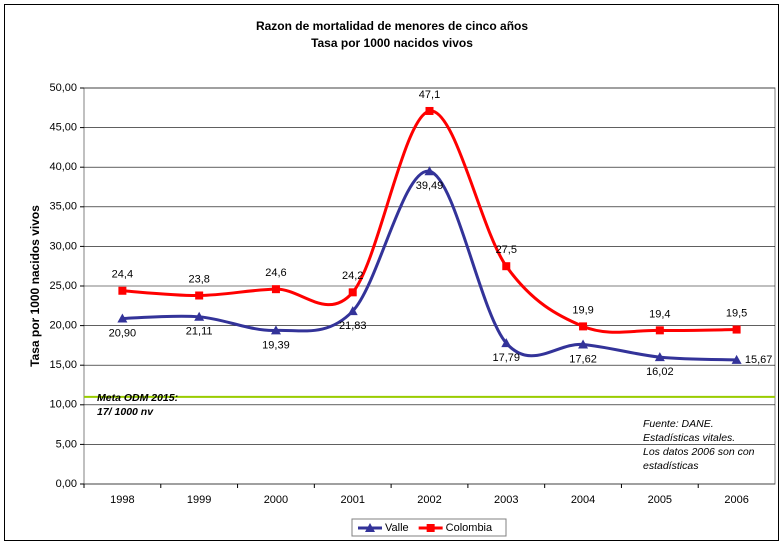 The height and width of the screenshot is (546, 784). I want to click on data-label: 15,67, so click(759, 360).